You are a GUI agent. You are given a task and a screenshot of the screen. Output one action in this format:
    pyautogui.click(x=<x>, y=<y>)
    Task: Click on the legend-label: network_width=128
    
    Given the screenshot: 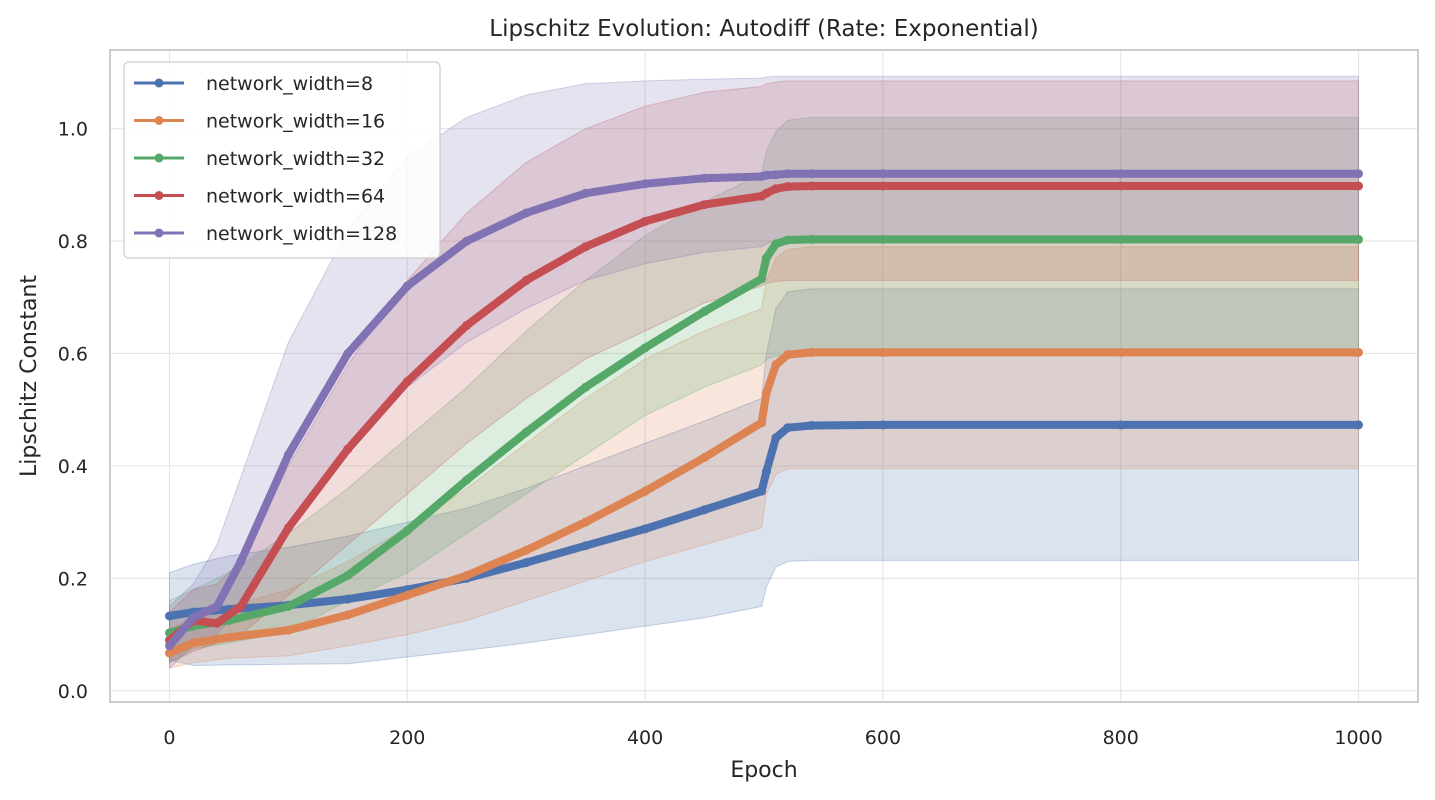 What is the action you would take?
    pyautogui.click(x=301, y=234)
    